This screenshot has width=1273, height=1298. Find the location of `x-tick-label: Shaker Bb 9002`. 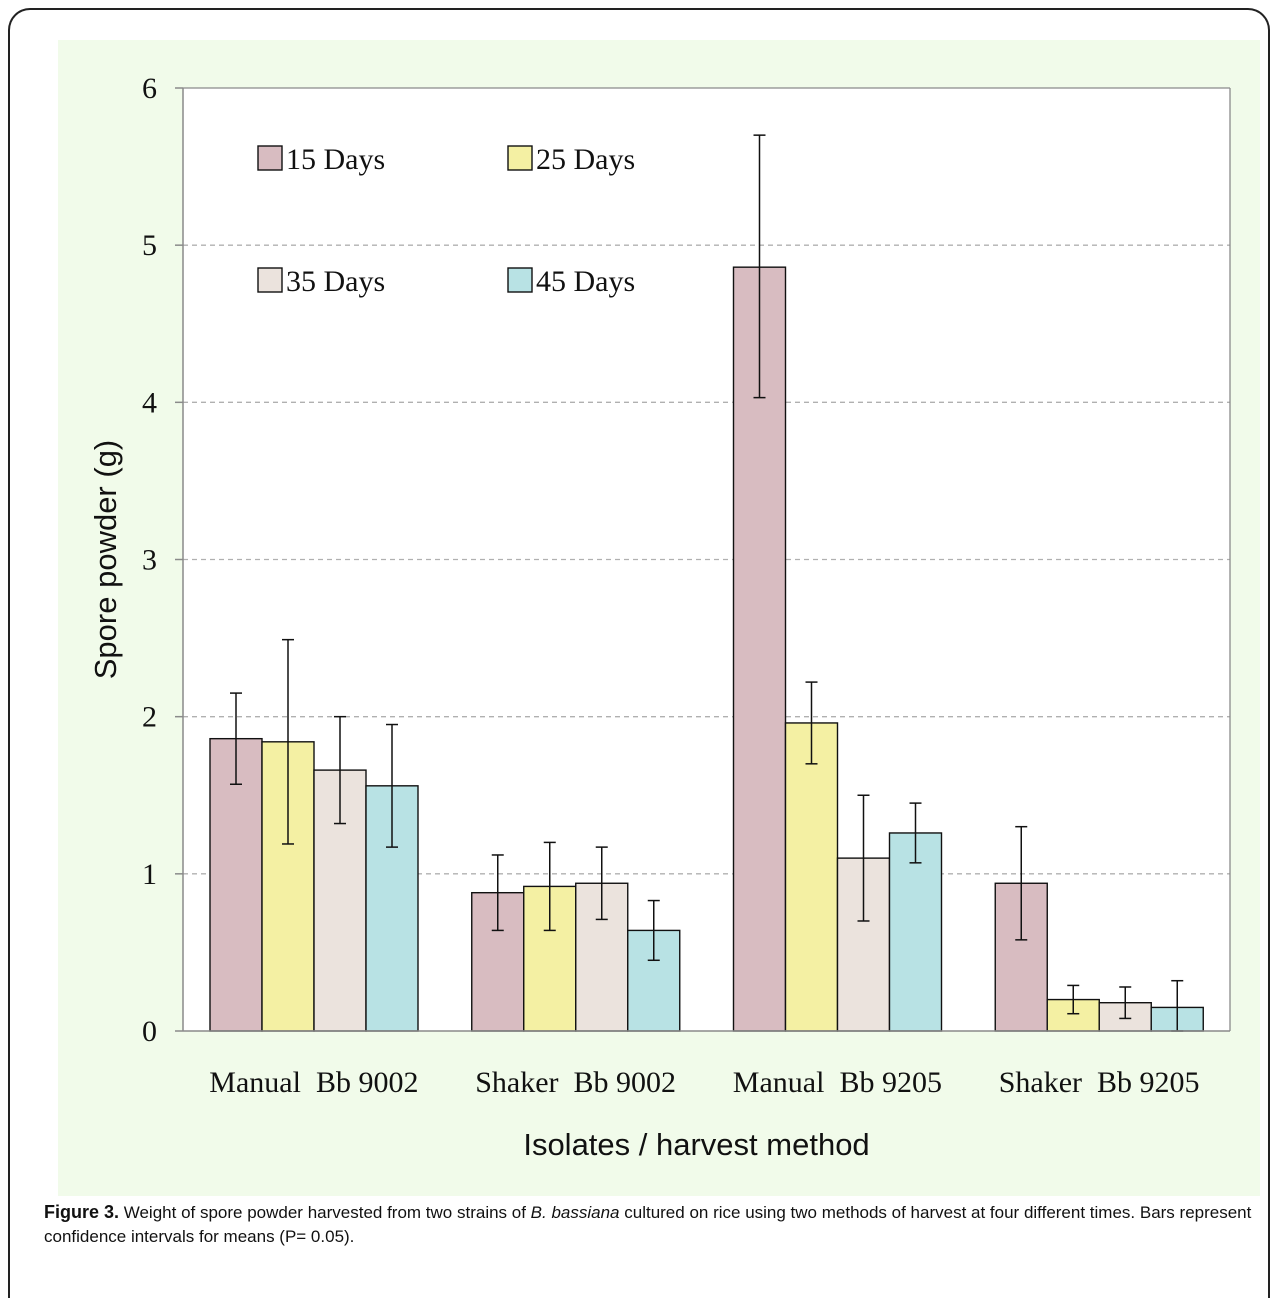

x-tick-label: Shaker Bb 9002 is located at coordinates (575, 1082).